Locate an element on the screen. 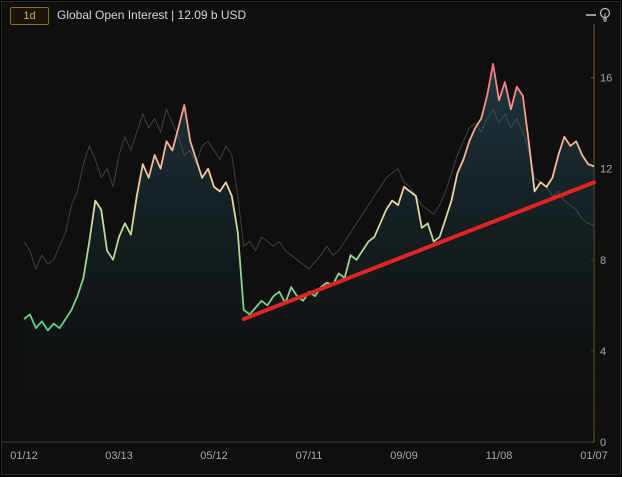 The width and height of the screenshot is (622, 477). lightbulb-icon is located at coordinates (605, 15).